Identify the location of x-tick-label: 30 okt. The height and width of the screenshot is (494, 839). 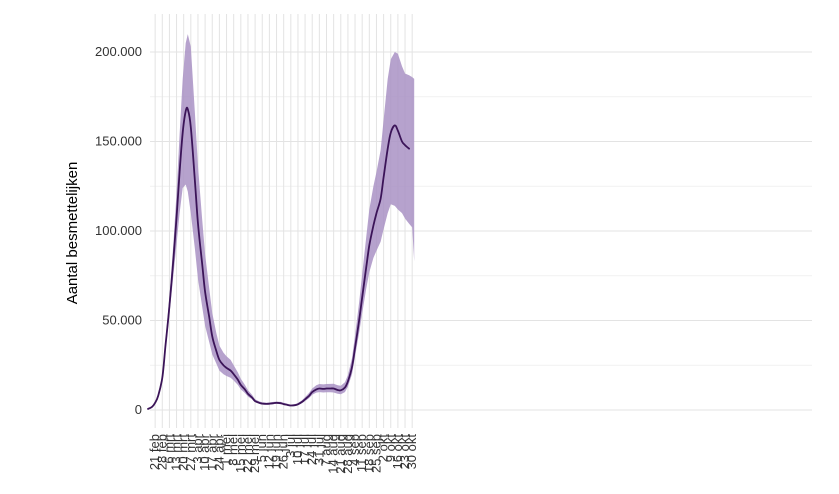
(411, 452).